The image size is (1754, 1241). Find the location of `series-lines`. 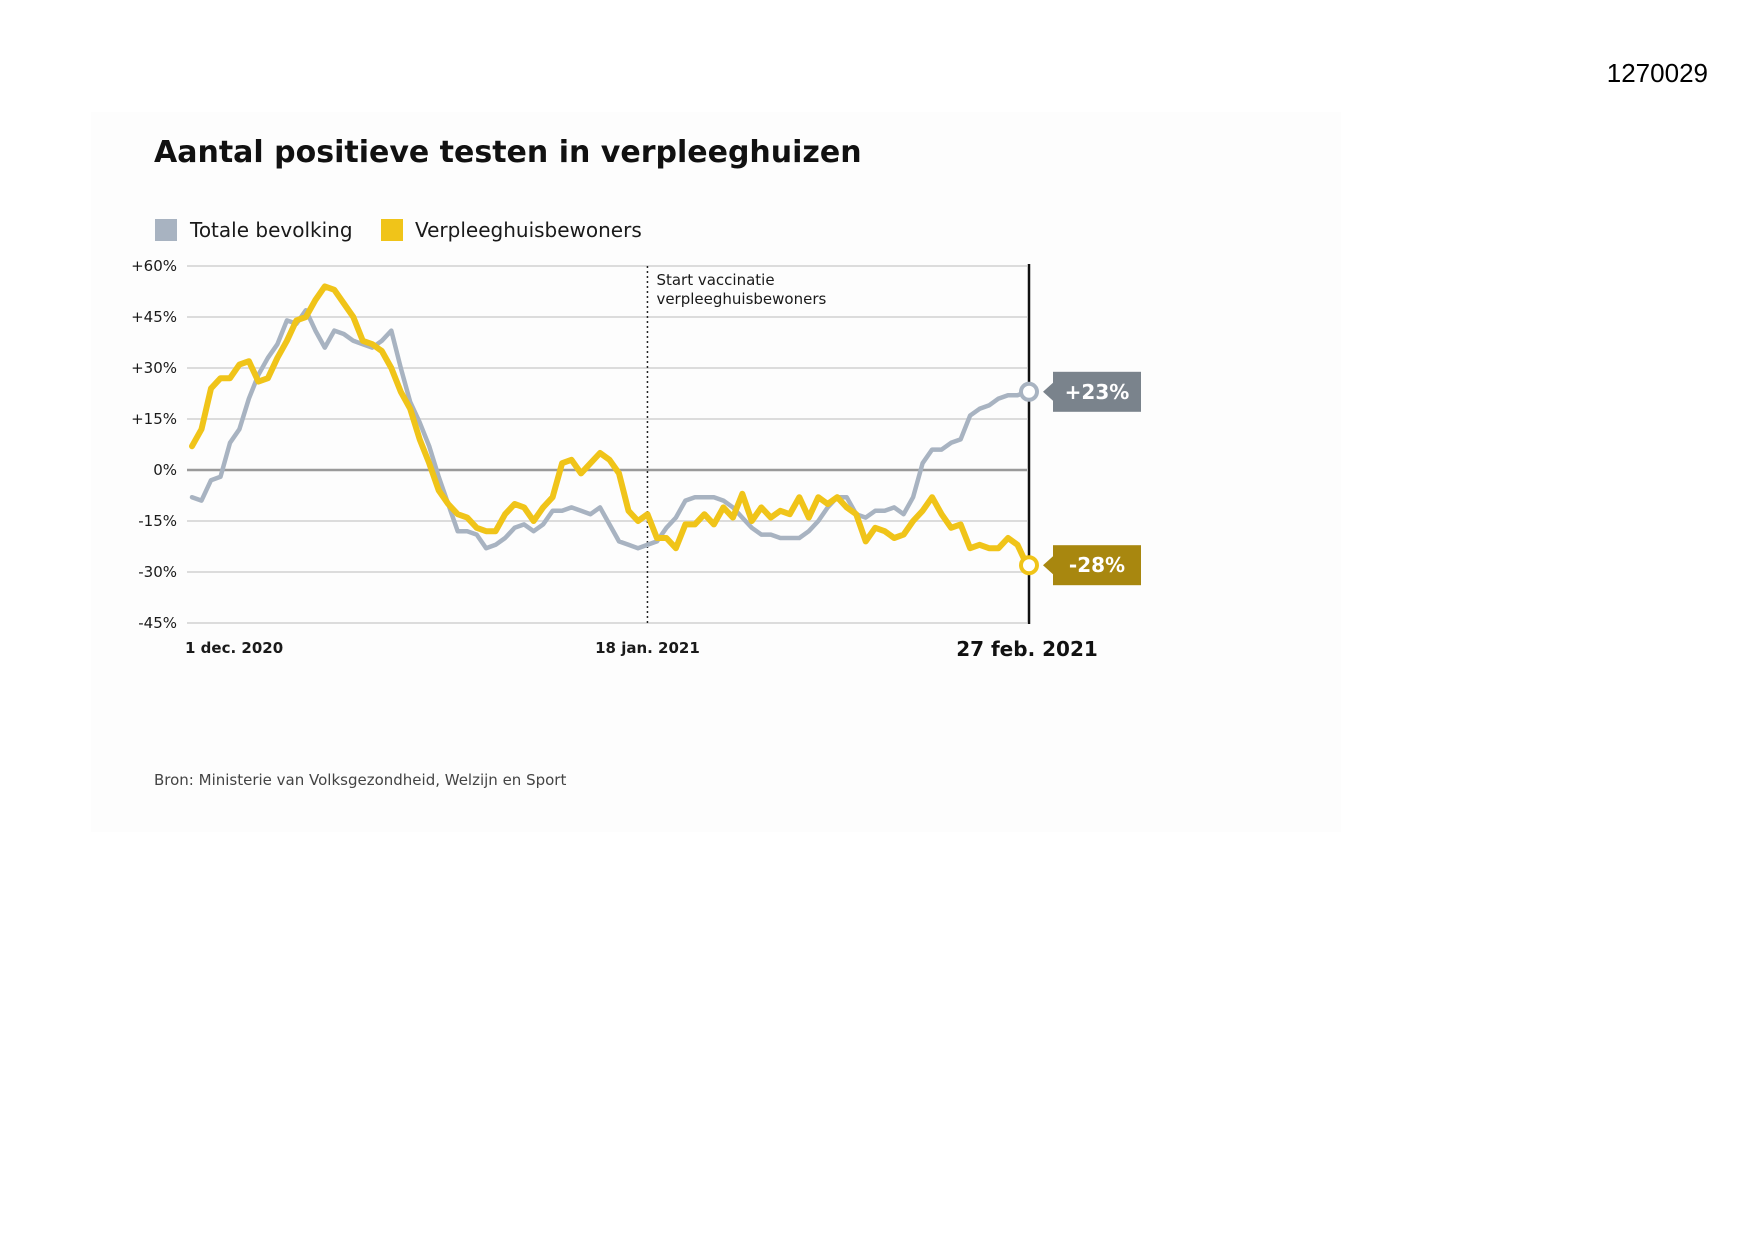

series-lines is located at coordinates (609, 426).